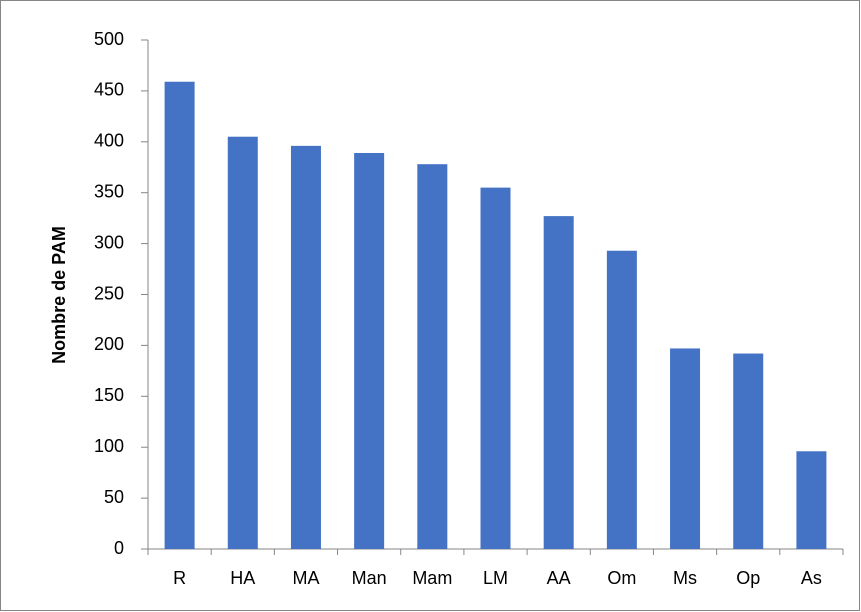  I want to click on x-tick-label: AA, so click(559, 578).